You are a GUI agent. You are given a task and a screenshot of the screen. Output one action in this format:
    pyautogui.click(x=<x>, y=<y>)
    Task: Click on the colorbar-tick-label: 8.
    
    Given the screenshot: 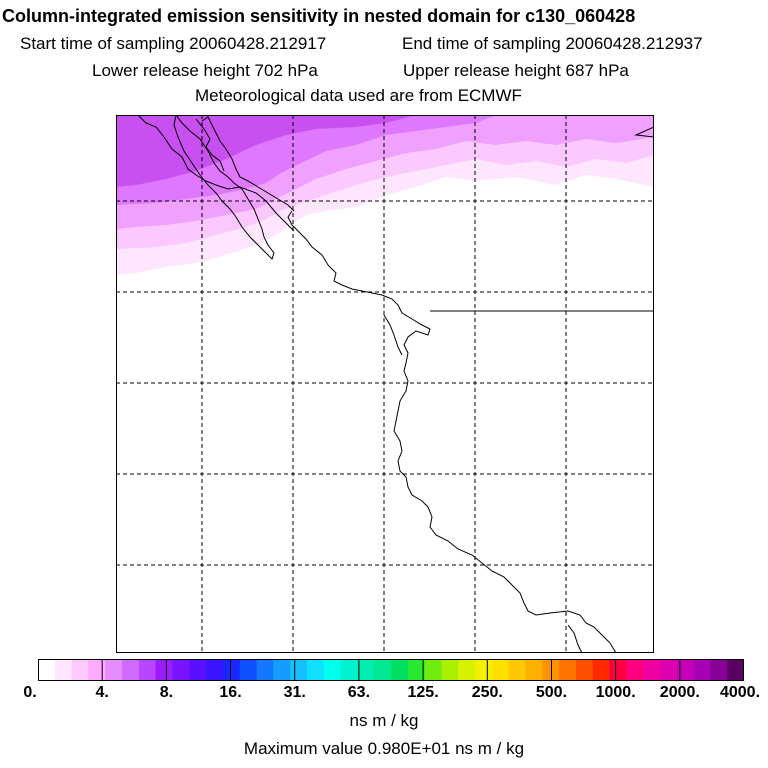 What is the action you would take?
    pyautogui.click(x=166, y=692)
    